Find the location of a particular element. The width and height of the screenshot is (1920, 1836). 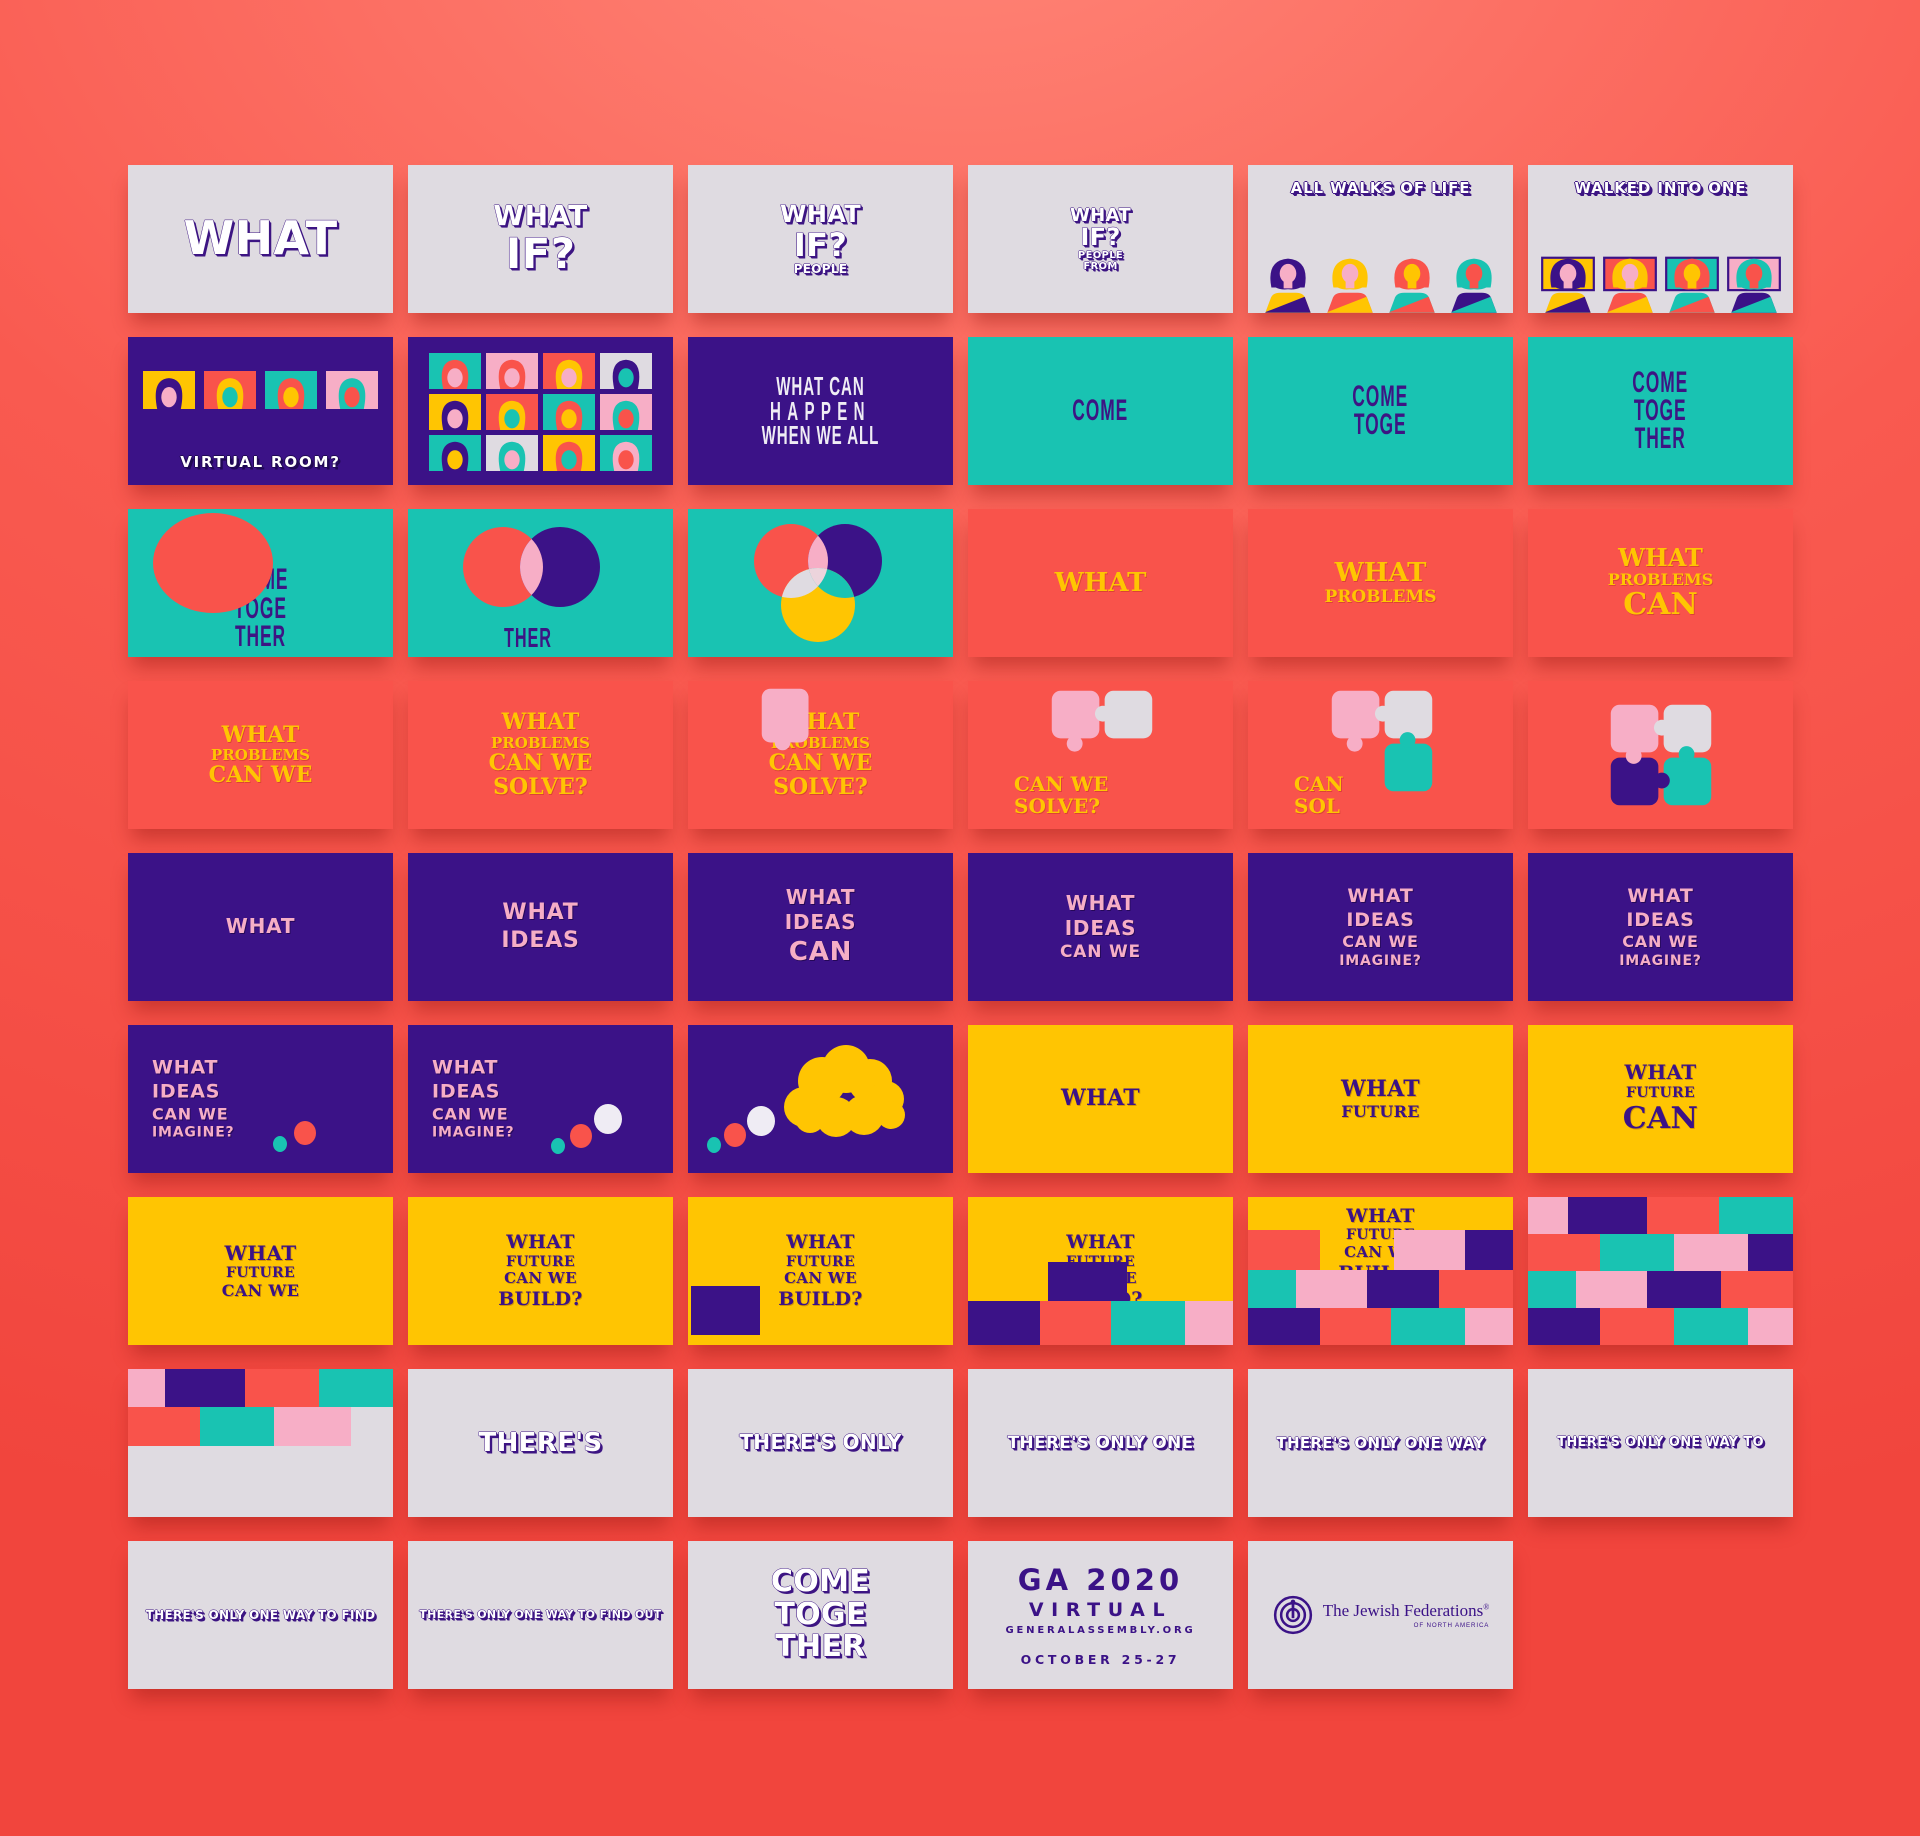

venn-three-circles-icon is located at coordinates (818, 583).